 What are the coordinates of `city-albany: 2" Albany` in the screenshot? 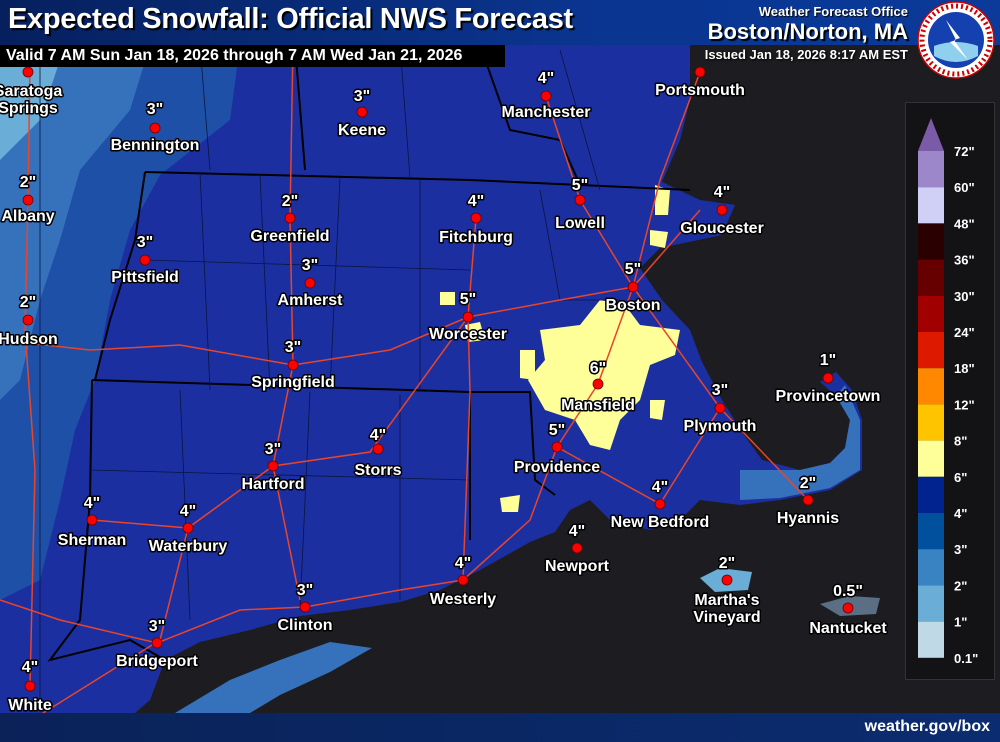 It's located at (28, 200).